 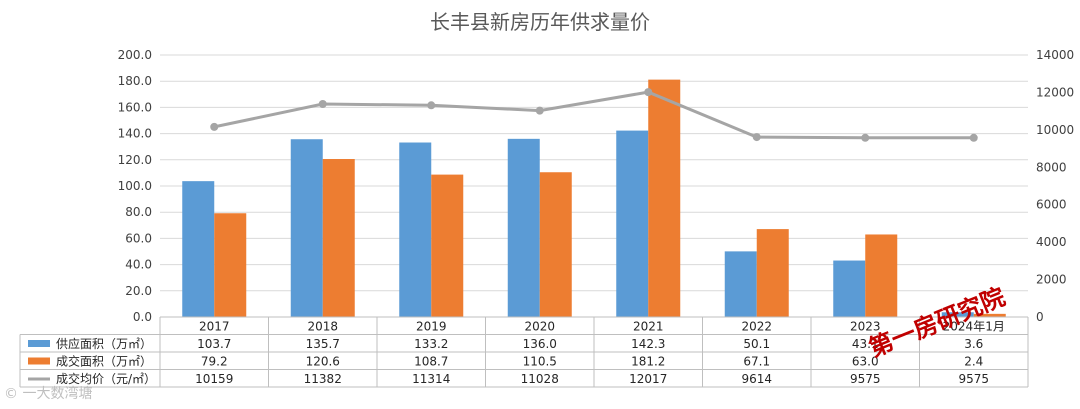 What do you see at coordinates (865, 344) in the screenshot?
I see `data-label: 43.1` at bounding box center [865, 344].